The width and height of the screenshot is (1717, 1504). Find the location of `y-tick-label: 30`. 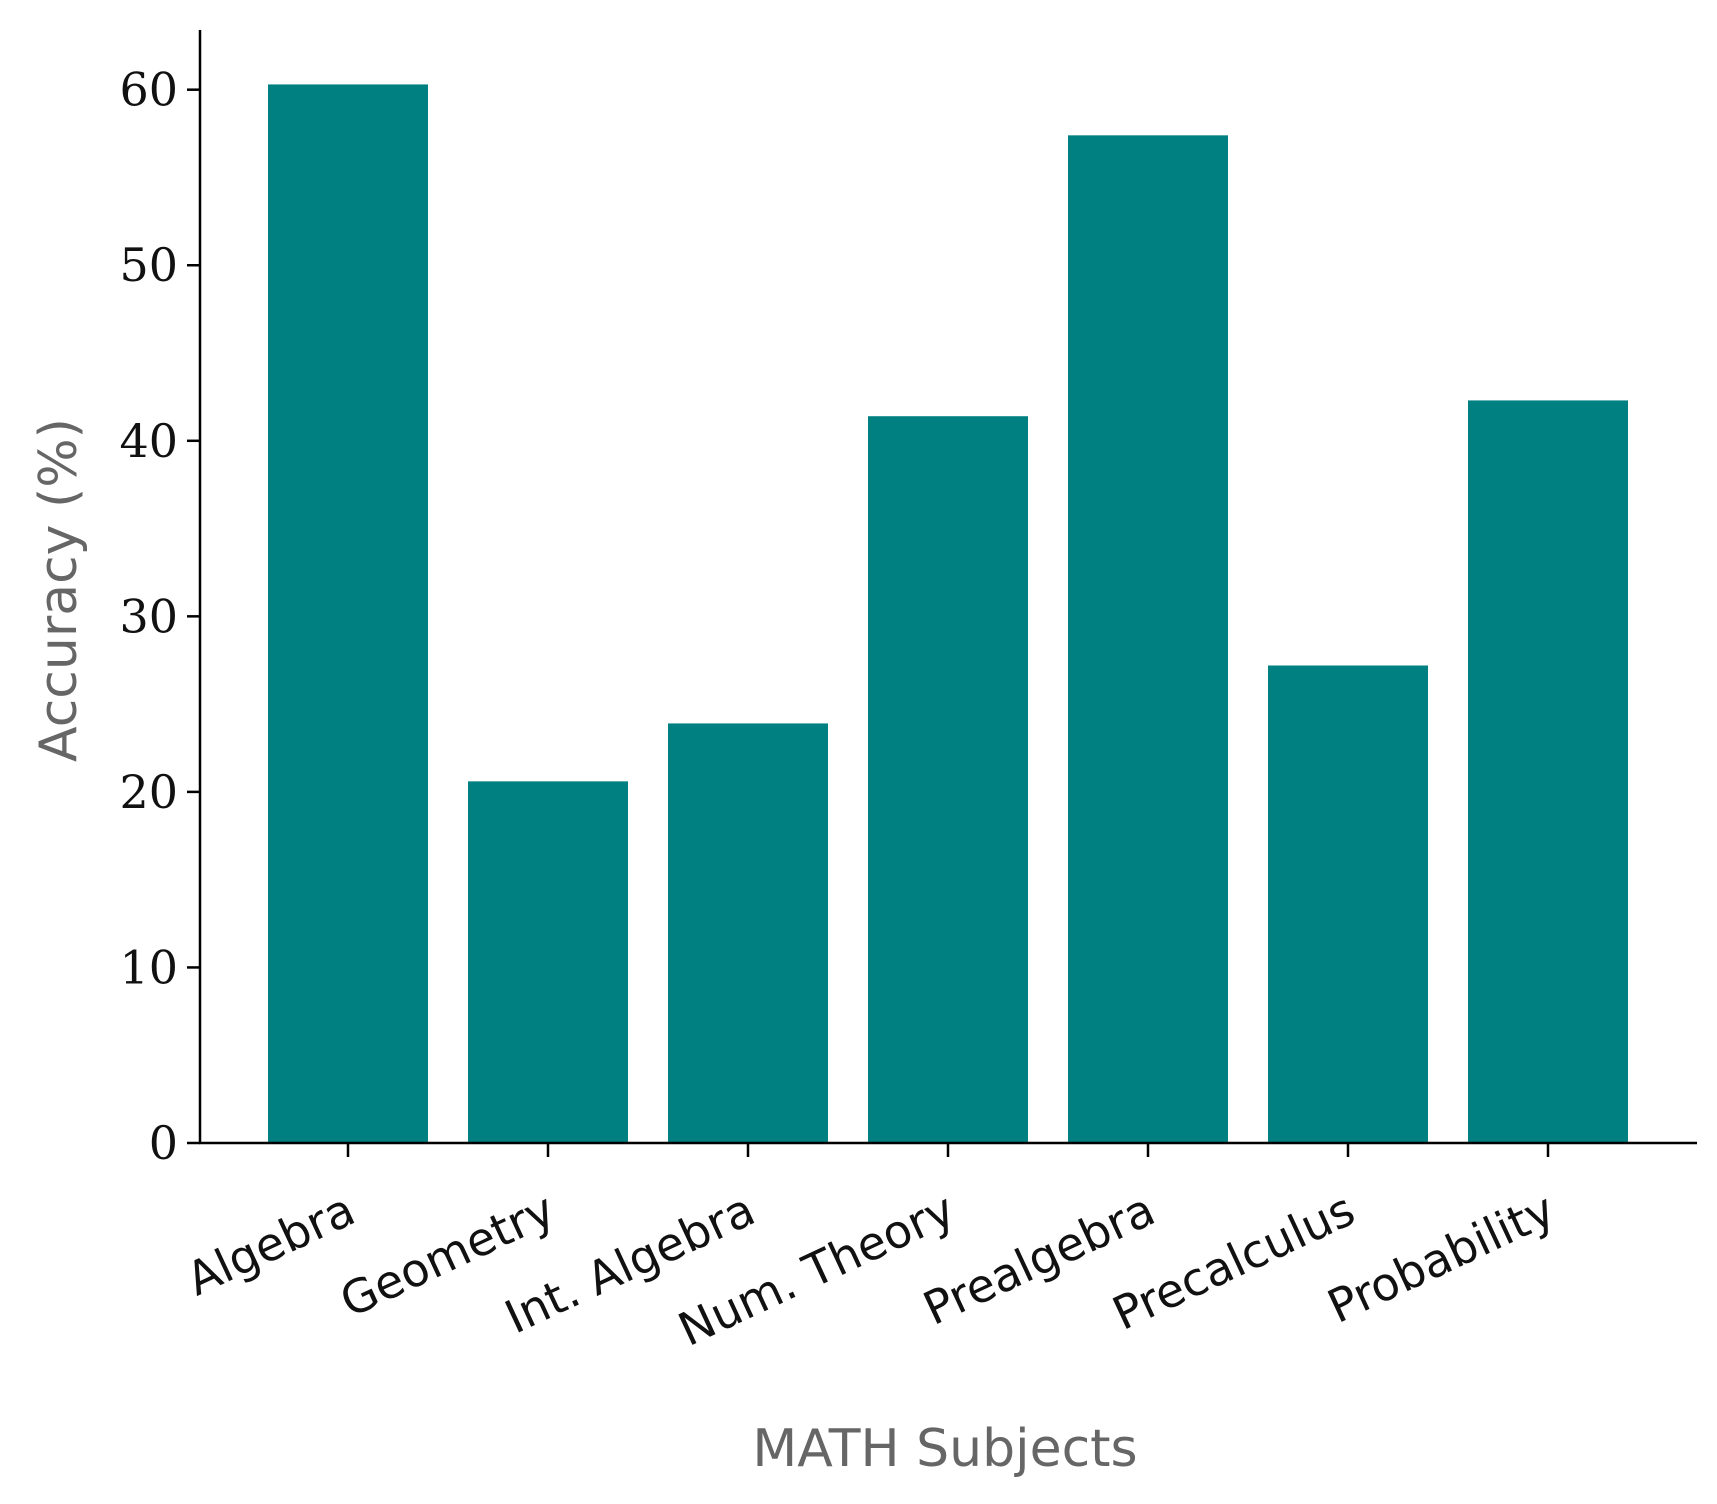

y-tick-label: 30 is located at coordinates (148, 616).